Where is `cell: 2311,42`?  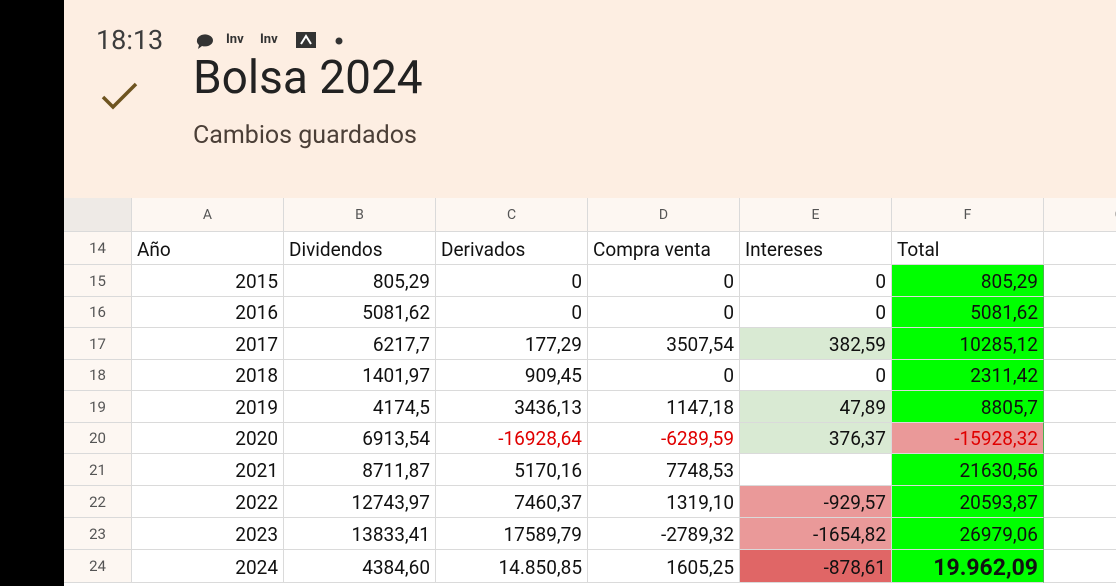 cell: 2311,42 is located at coordinates (968, 375).